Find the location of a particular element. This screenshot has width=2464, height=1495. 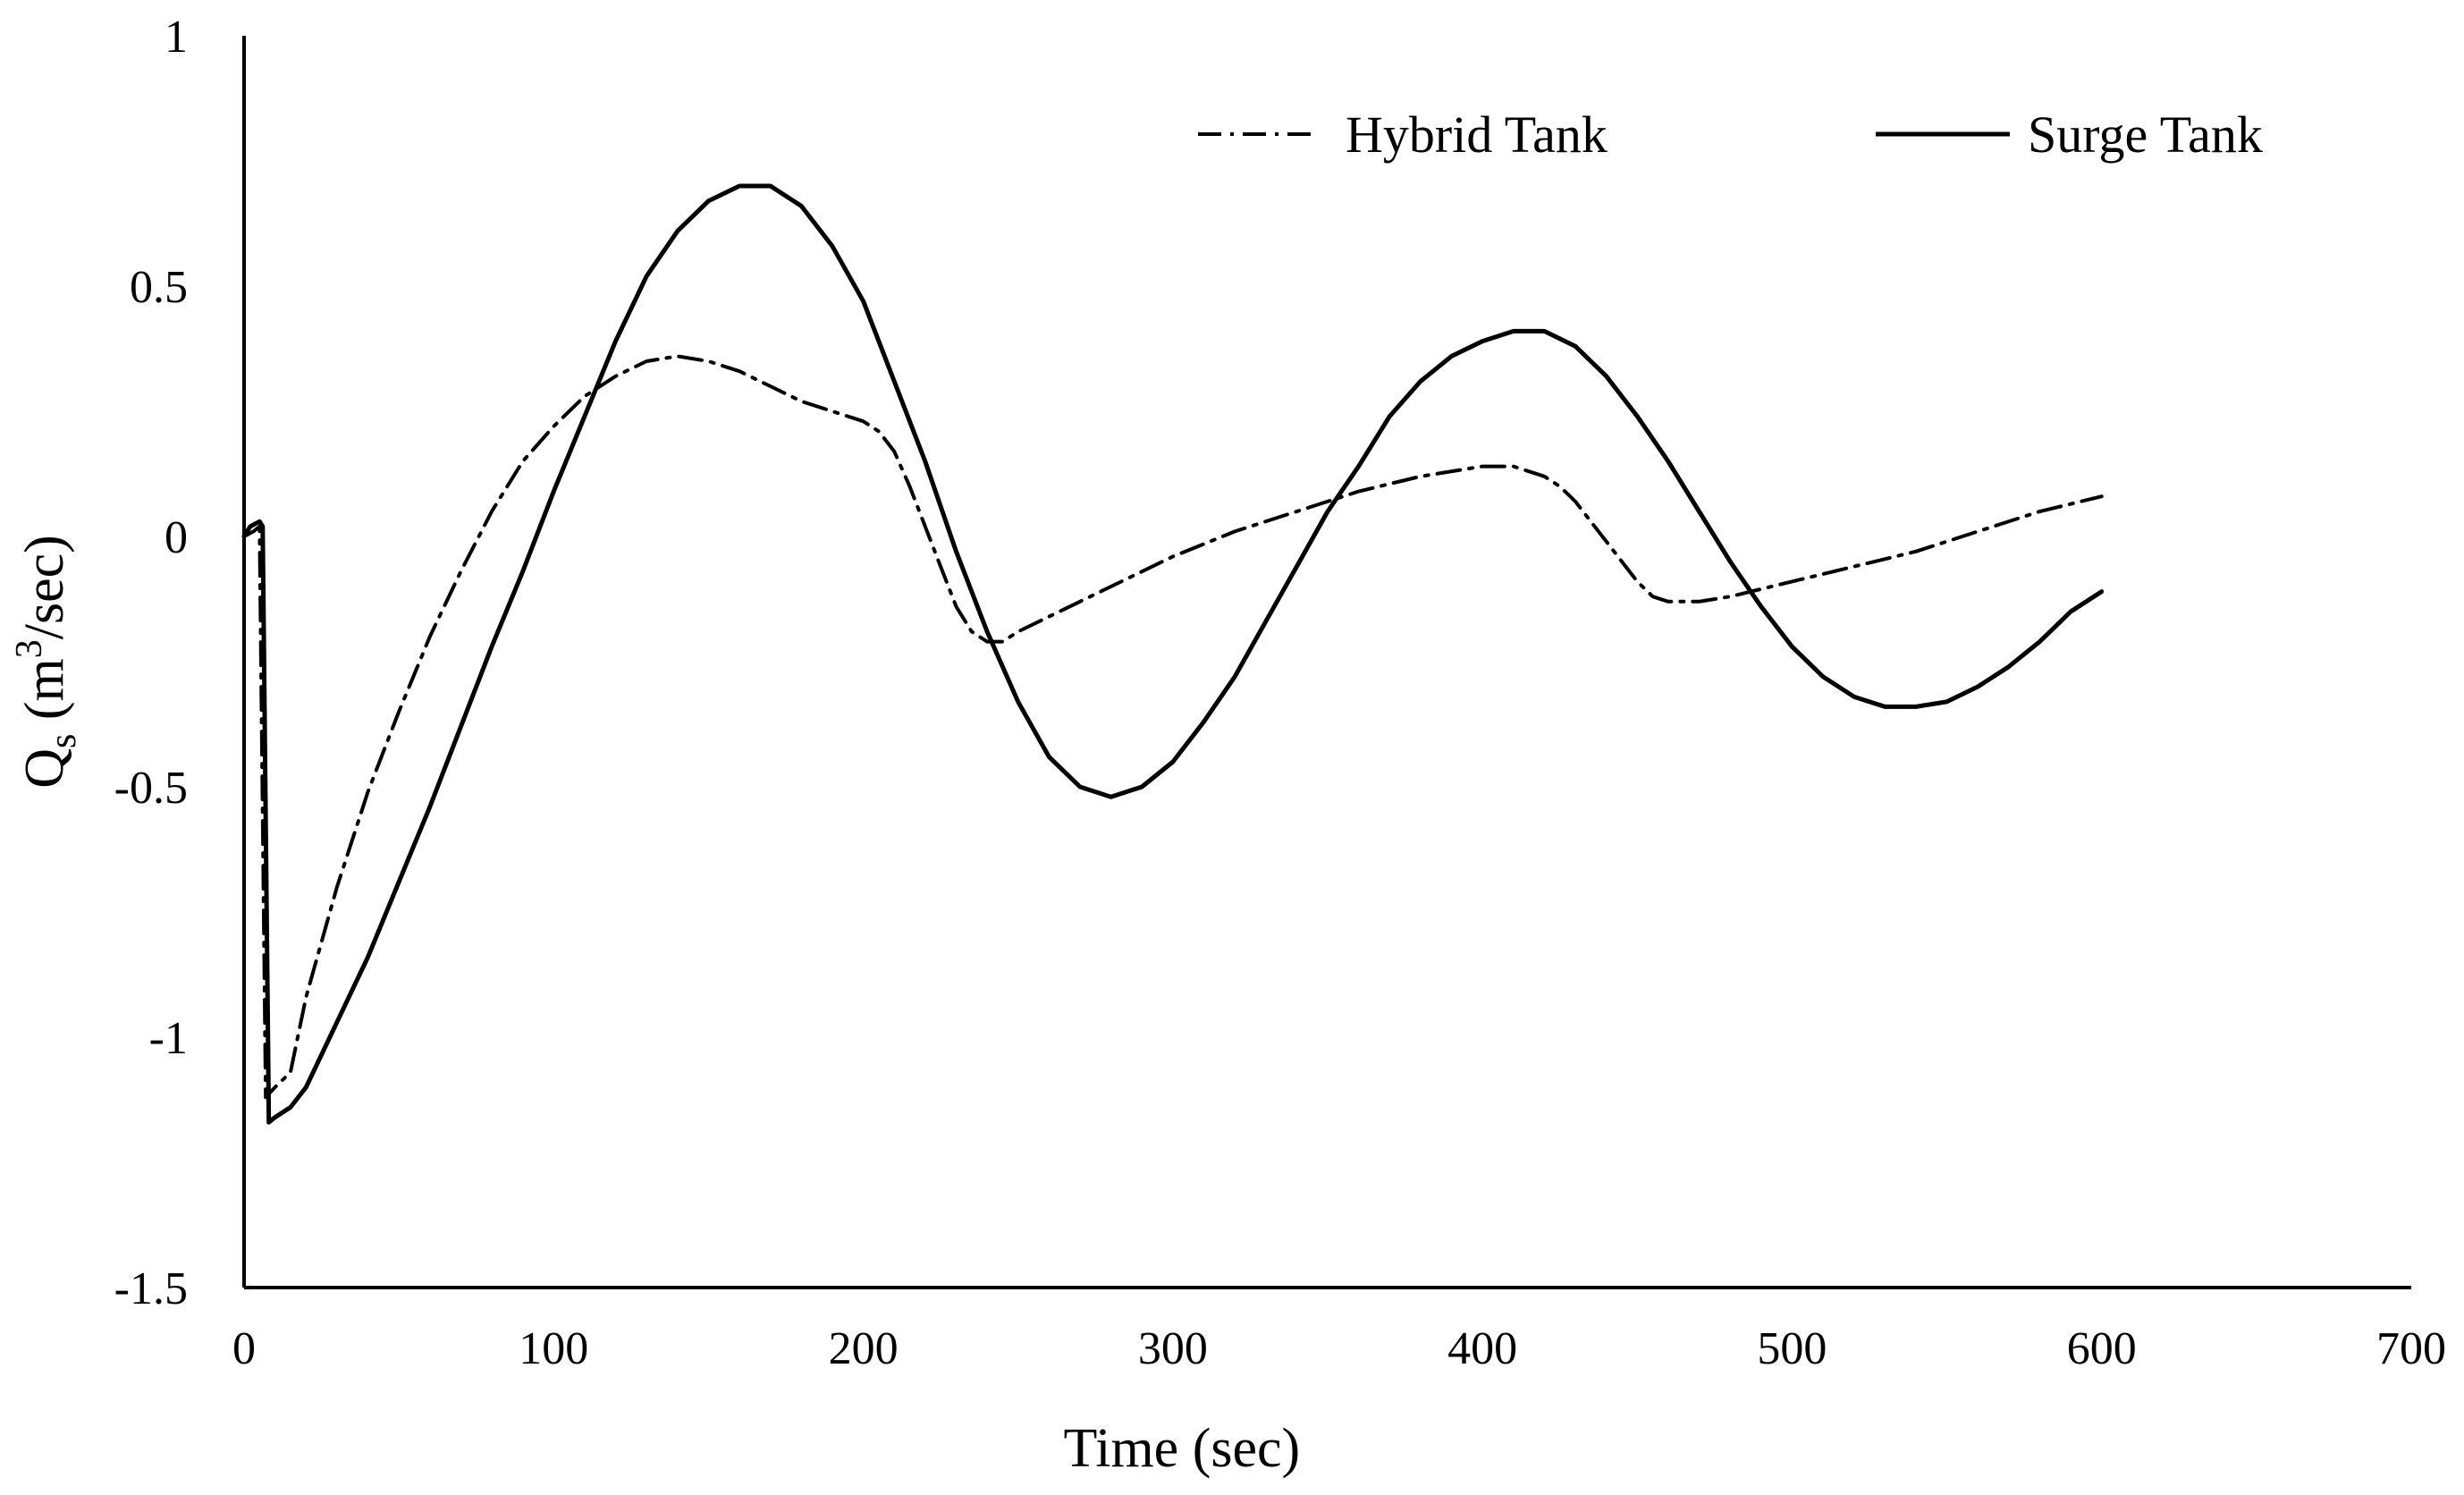

x-axis-title: Time (sec) is located at coordinates (1182, 1448).